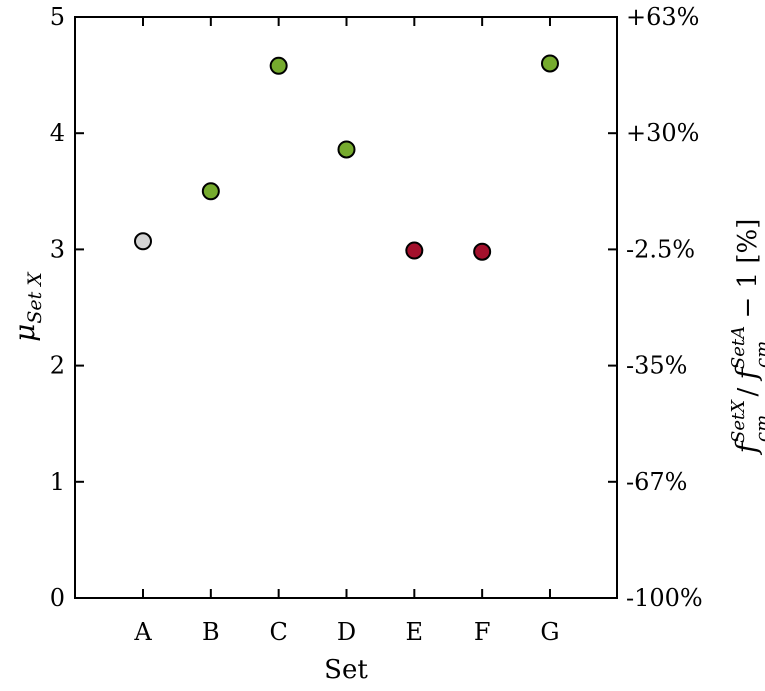 The image size is (765, 691). I want to click on svg-text: μSet X, so click(27, 306).